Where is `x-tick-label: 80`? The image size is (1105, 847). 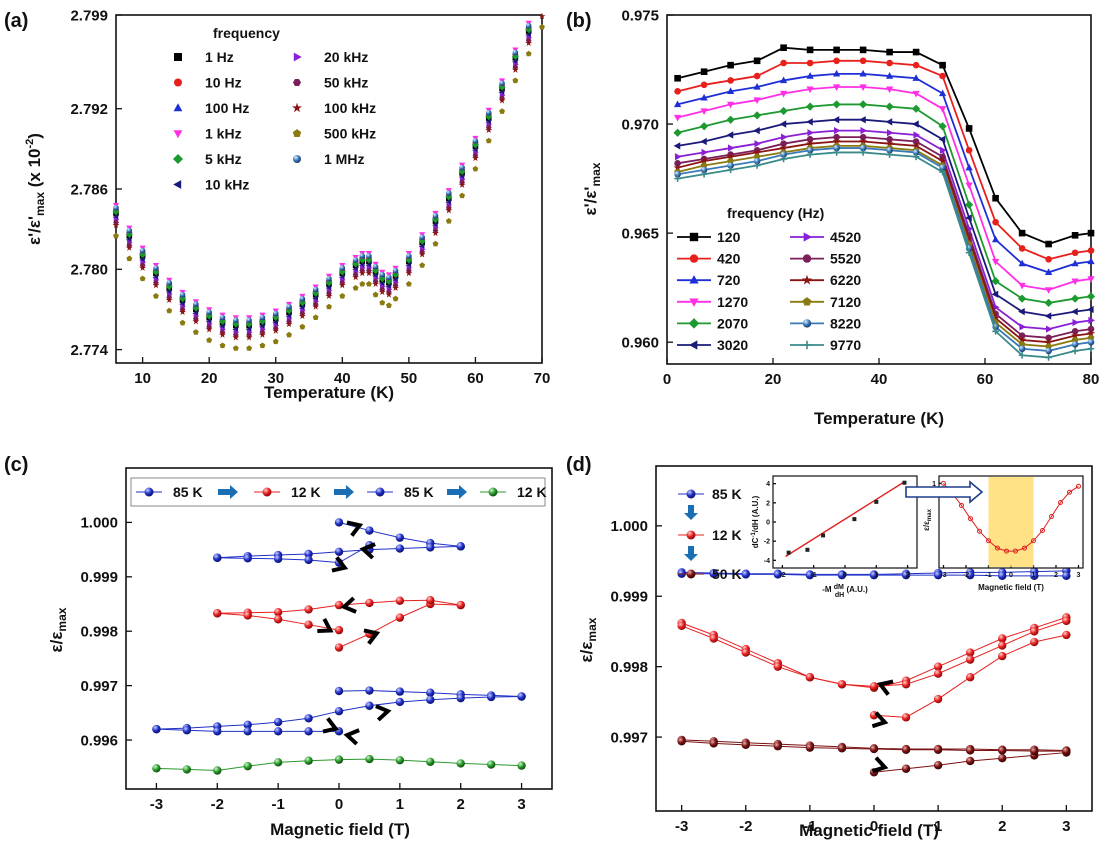 x-tick-label: 80 is located at coordinates (1091, 379).